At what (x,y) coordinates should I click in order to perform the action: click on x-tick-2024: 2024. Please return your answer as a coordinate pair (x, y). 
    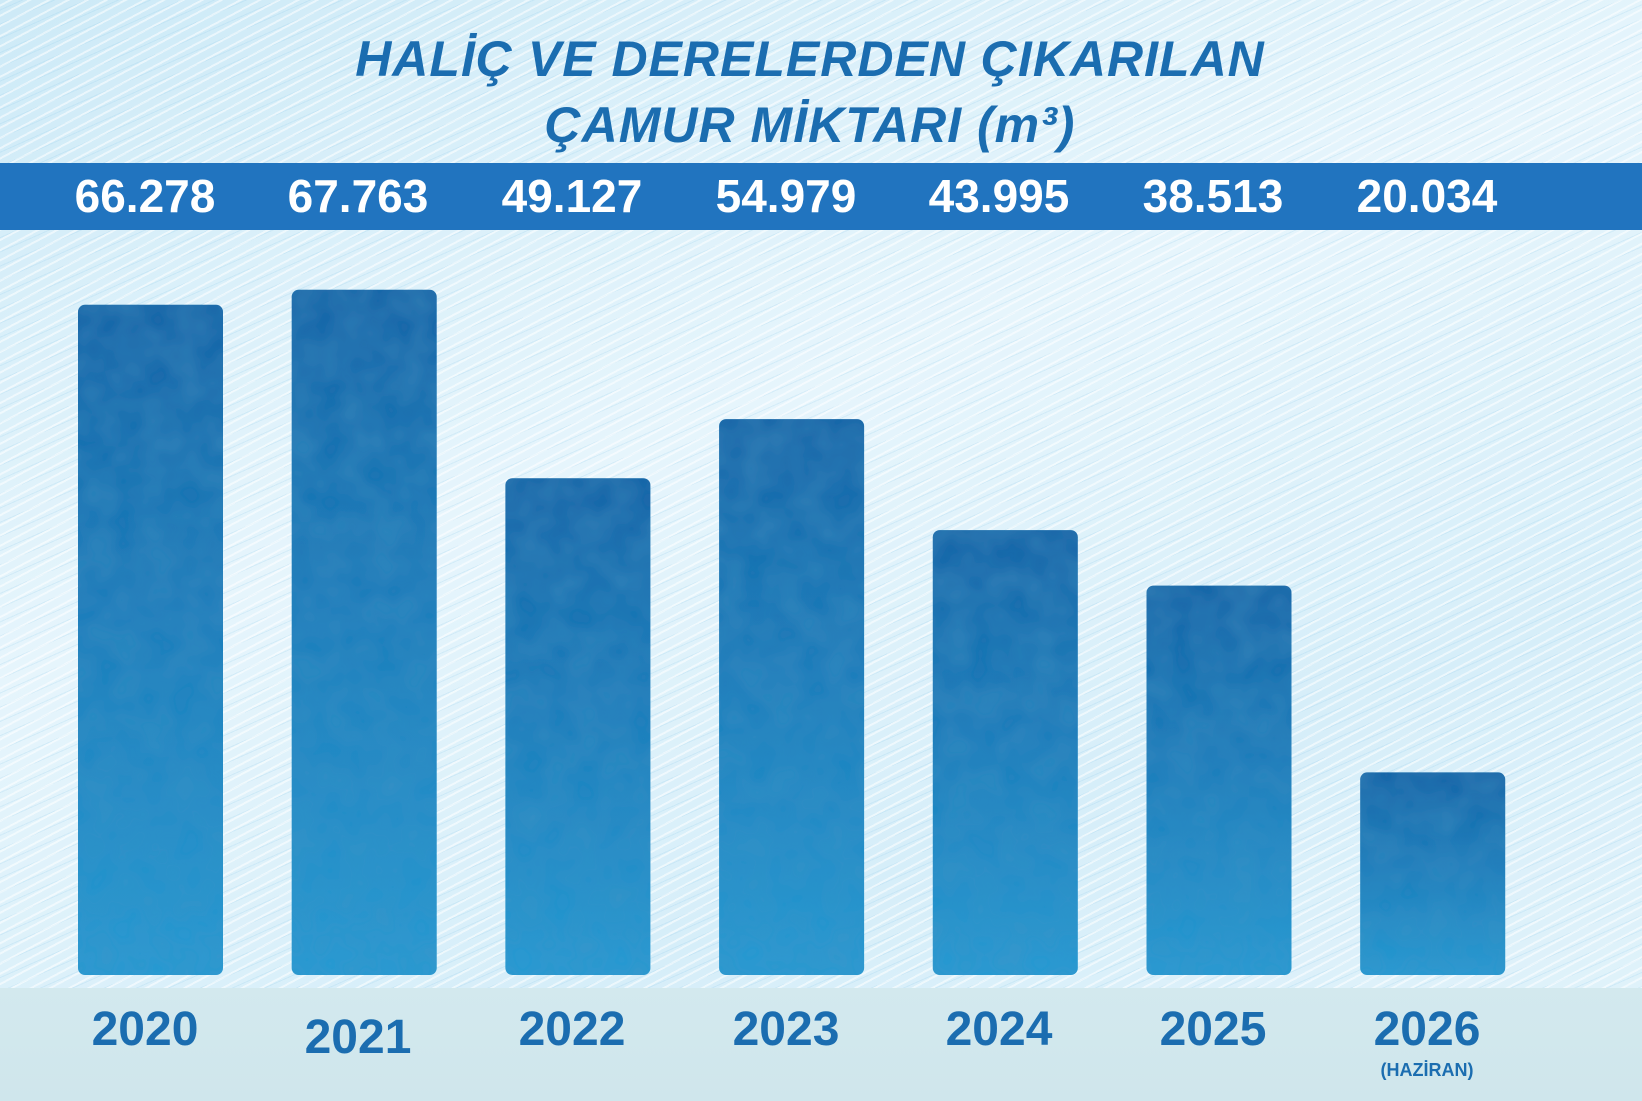
    Looking at the image, I should click on (999, 1029).